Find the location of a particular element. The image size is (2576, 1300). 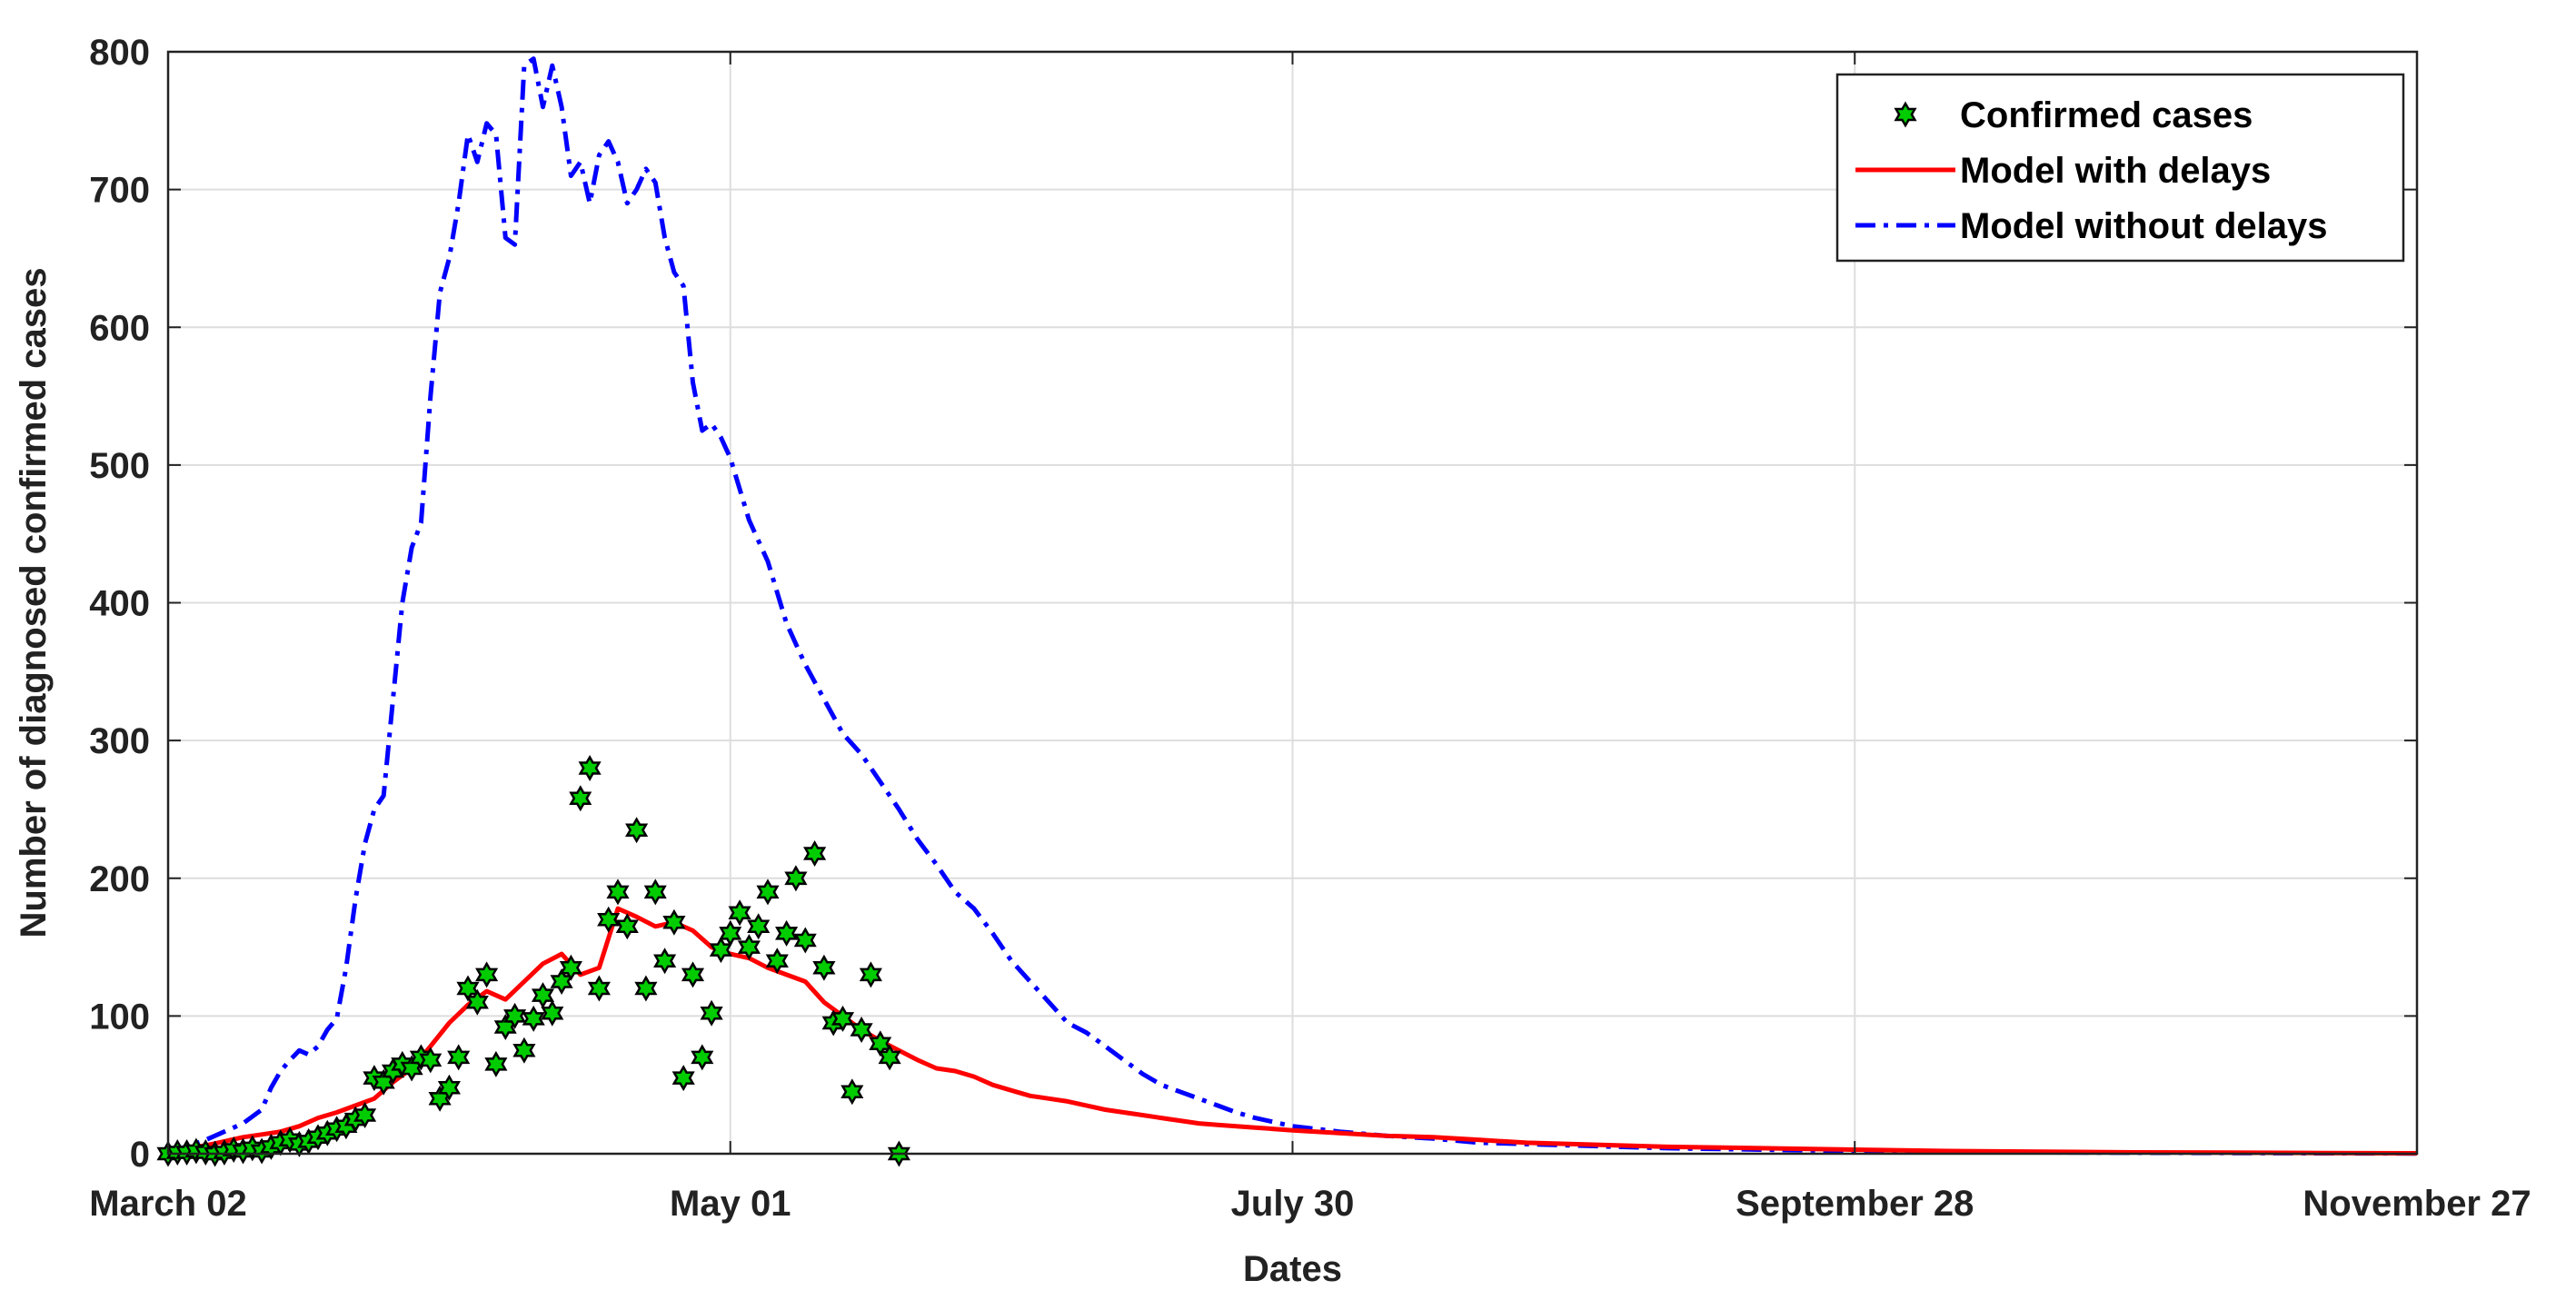

y-tick-label: 100 is located at coordinates (119, 1017).